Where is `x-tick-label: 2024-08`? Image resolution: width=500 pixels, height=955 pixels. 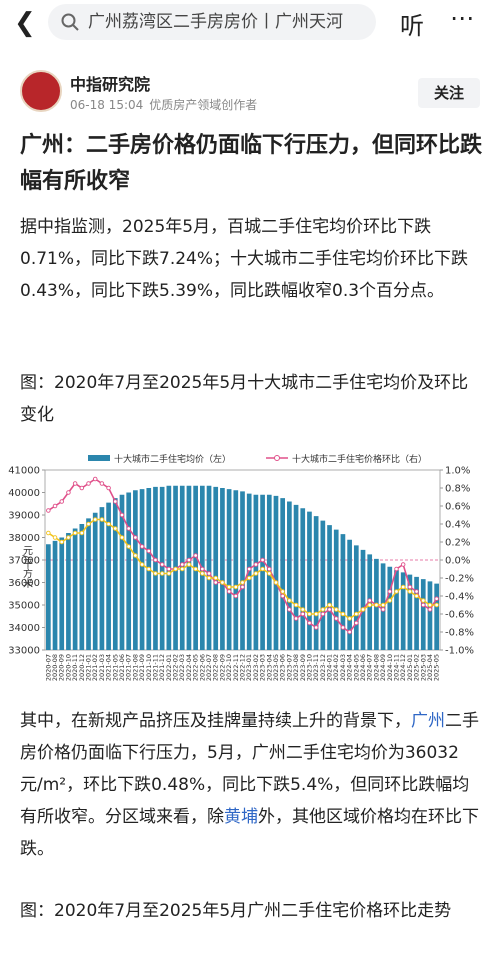
x-tick-label: 2024-08 is located at coordinates (376, 667).